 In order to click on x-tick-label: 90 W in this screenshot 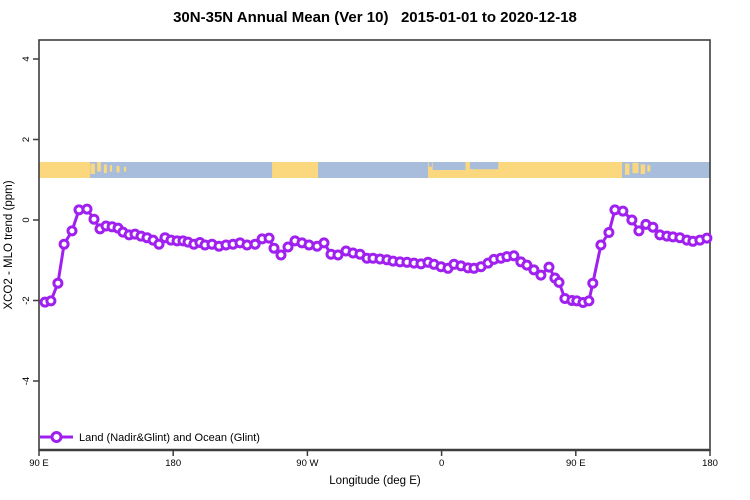, I will do `click(307, 463)`.